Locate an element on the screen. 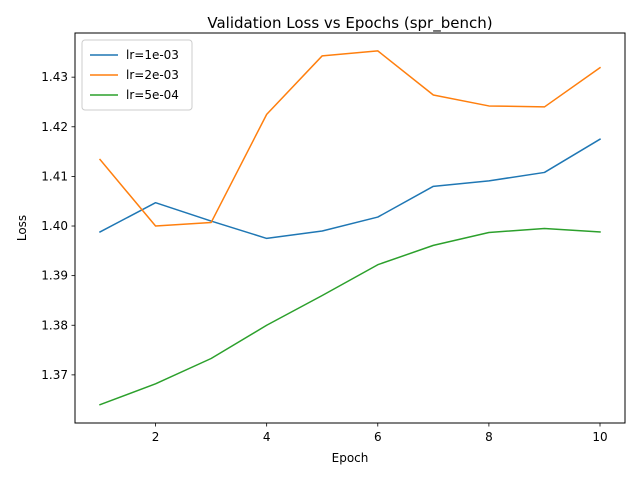 The width and height of the screenshot is (640, 480). y-tick-label-1: 1.38 is located at coordinates (54, 325).